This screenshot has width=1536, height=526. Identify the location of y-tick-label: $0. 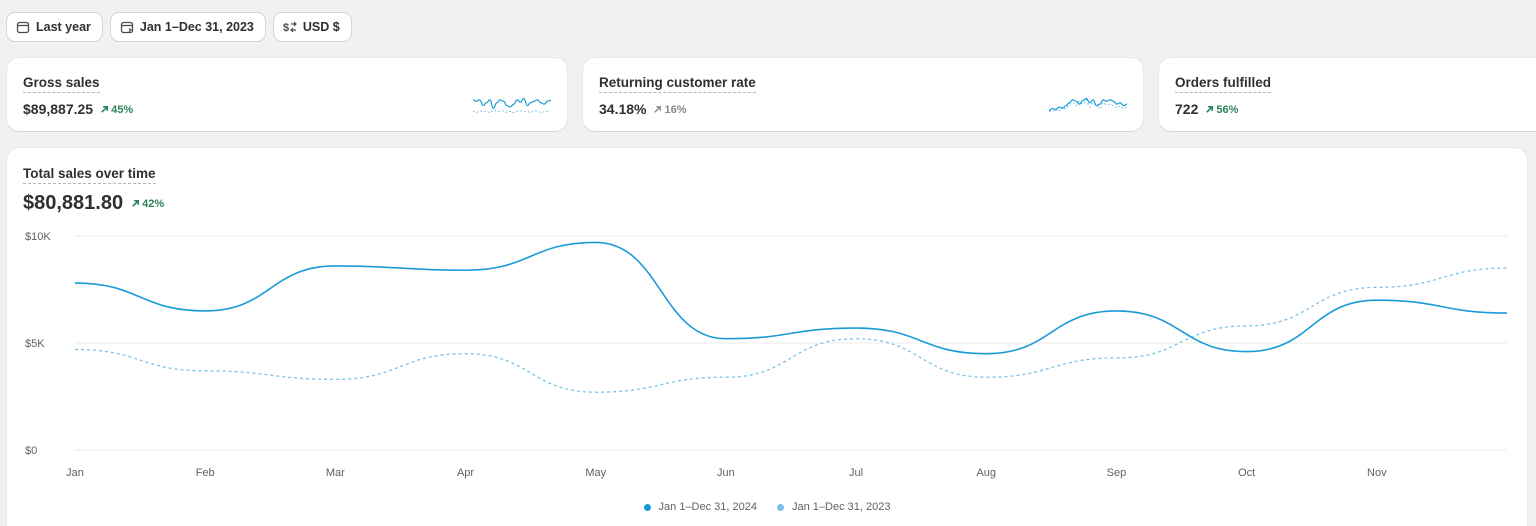
(31, 451).